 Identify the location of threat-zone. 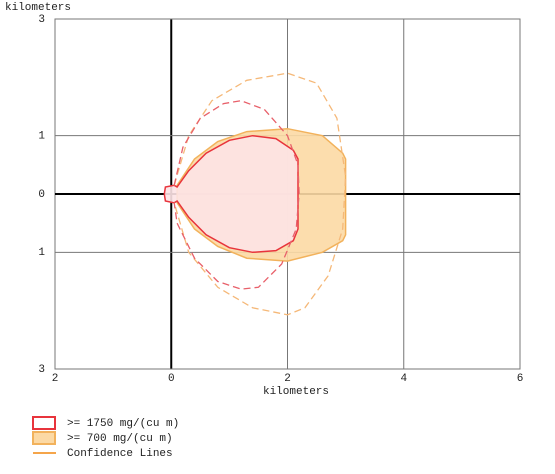
(231, 194).